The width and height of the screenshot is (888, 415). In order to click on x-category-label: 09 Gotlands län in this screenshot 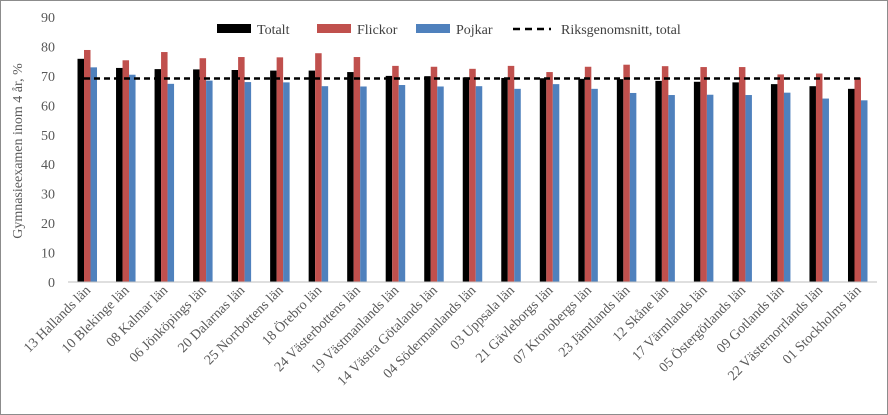, I will do `click(750, 319)`.